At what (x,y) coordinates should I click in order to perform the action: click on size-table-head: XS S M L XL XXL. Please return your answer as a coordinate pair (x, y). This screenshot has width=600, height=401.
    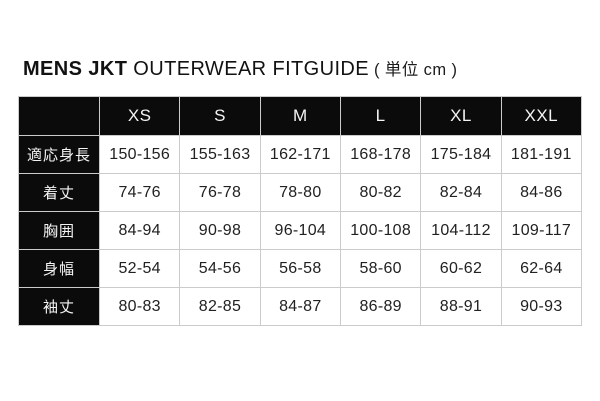
    Looking at the image, I should click on (300, 116).